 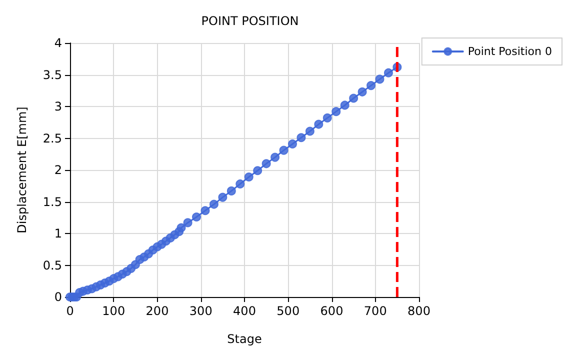 What do you see at coordinates (244, 339) in the screenshot?
I see `x-axis-title: Stage` at bounding box center [244, 339].